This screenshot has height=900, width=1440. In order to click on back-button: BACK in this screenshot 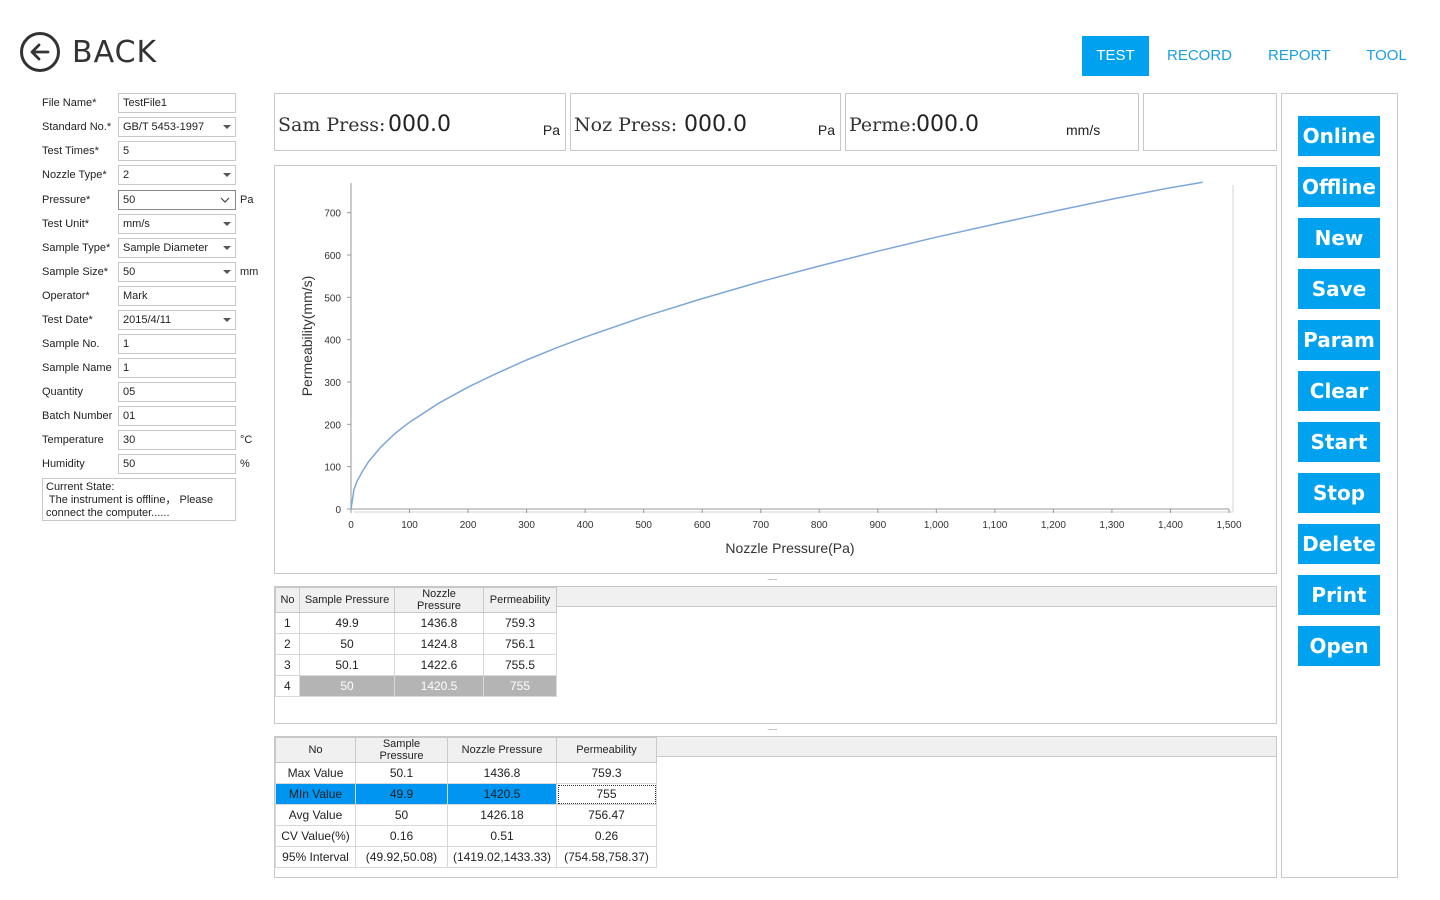, I will do `click(88, 52)`.